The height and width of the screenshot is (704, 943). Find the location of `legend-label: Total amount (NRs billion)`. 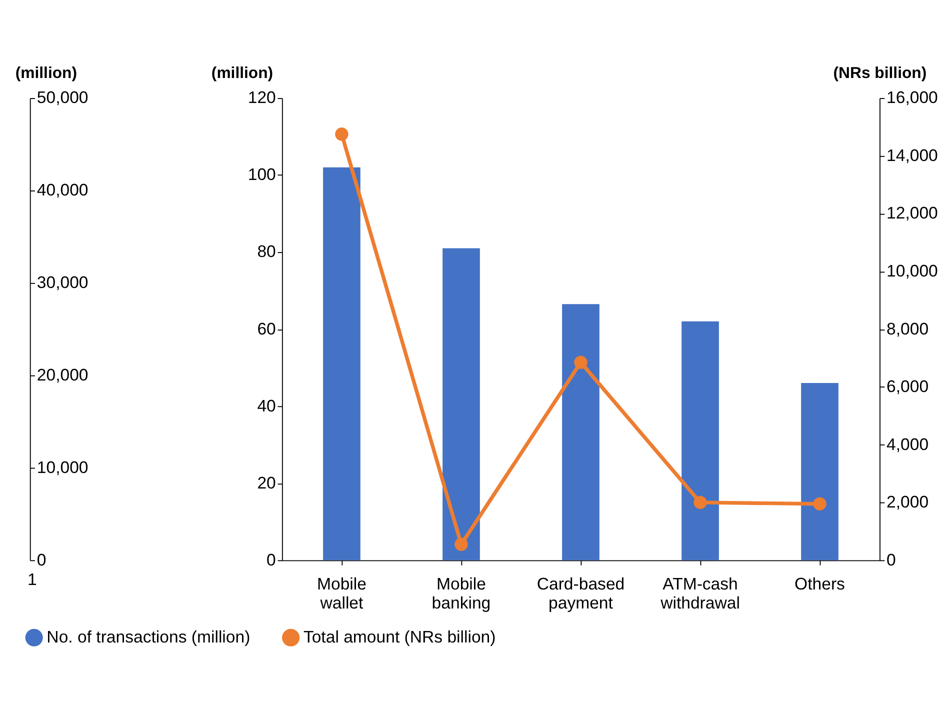

legend-label: Total amount (NRs billion) is located at coordinates (399, 636).